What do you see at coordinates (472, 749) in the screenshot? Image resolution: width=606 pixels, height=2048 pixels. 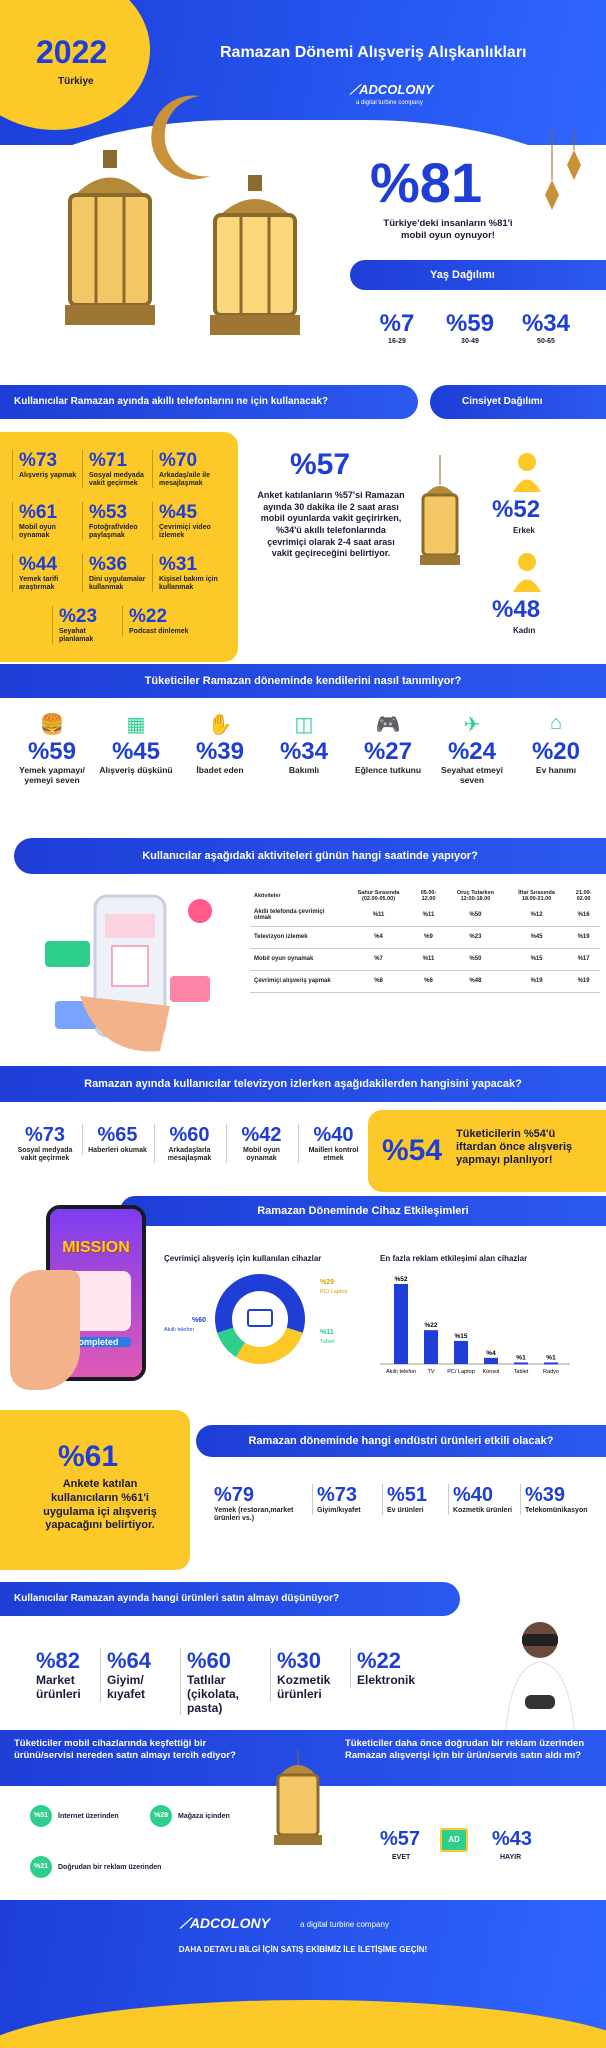 I see `identify-item: ✈ %24 Seyahat etmeyi seven` at bounding box center [472, 749].